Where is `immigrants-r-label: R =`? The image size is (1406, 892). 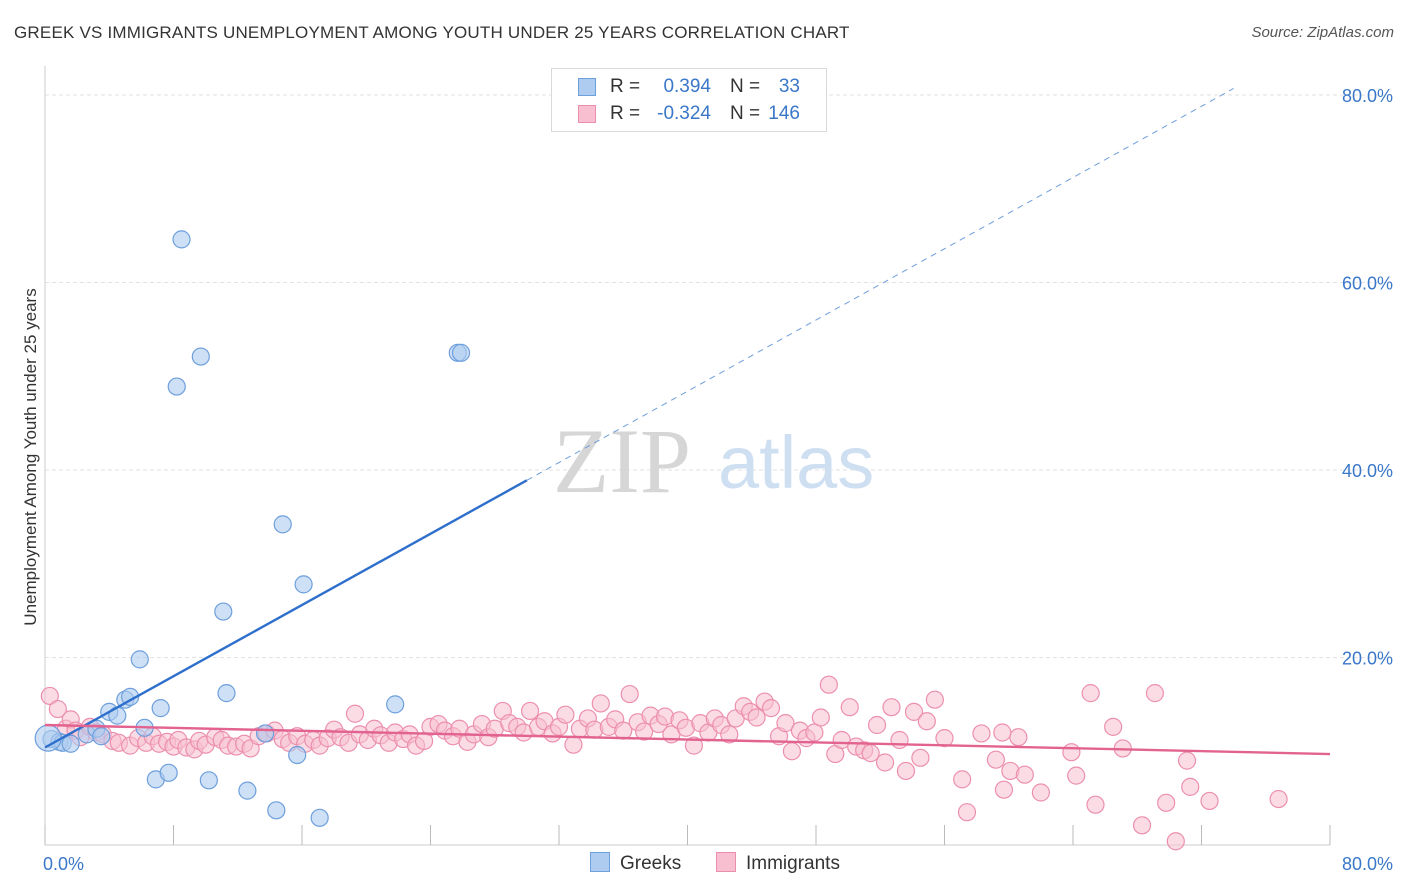
immigrants-r-label: R = is located at coordinates (625, 113).